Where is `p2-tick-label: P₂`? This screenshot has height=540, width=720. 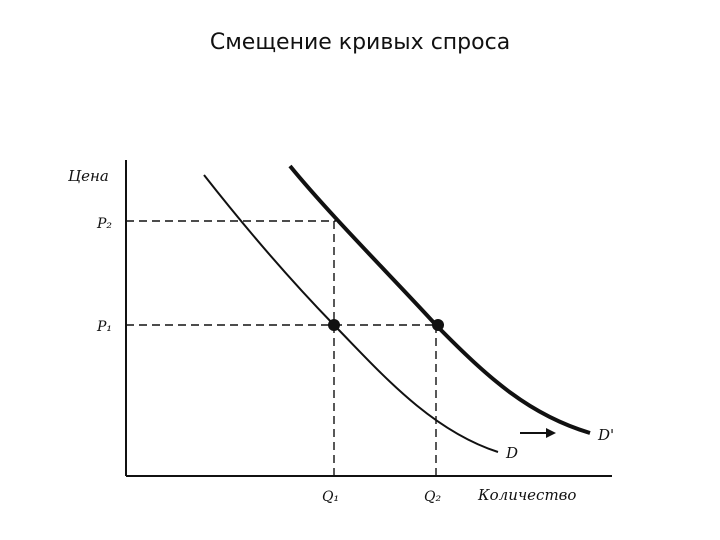 p2-tick-label: P₂ is located at coordinates (104, 224).